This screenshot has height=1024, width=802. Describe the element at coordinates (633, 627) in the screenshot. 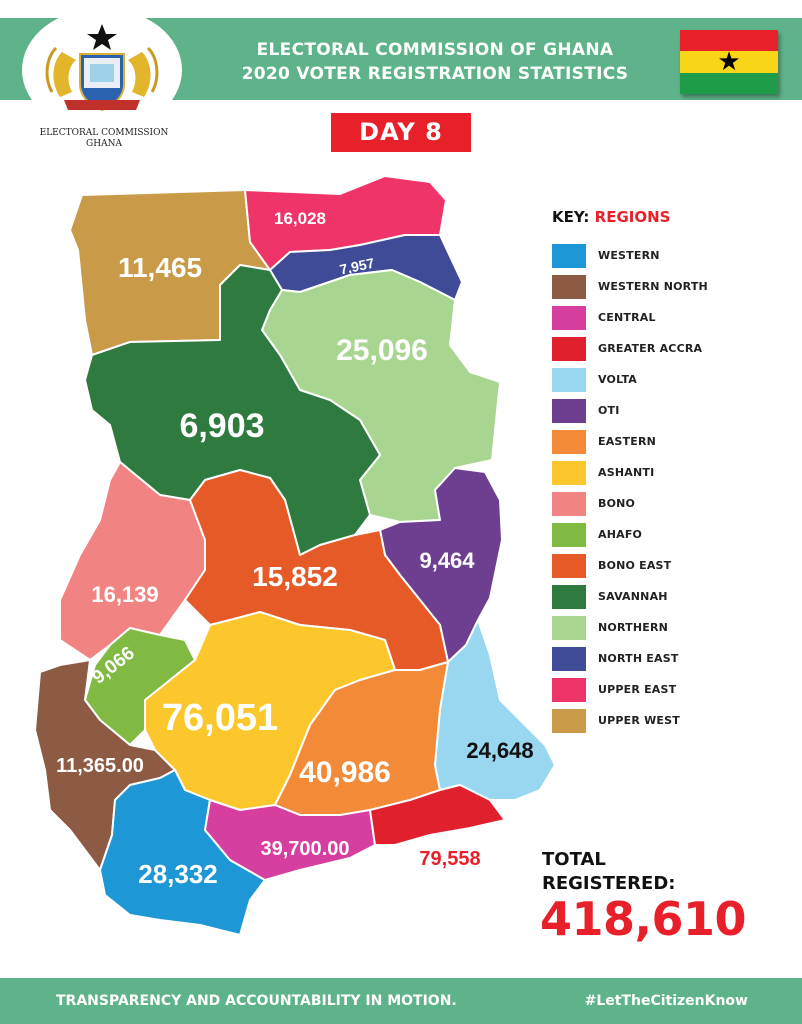

I see `legend-label: NORTHERN` at that location.